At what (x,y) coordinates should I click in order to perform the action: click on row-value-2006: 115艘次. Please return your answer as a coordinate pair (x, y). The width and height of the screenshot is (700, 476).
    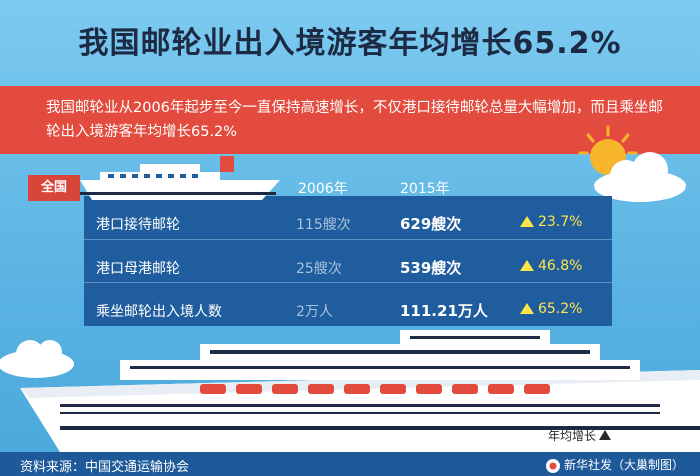
    Looking at the image, I should click on (323, 225).